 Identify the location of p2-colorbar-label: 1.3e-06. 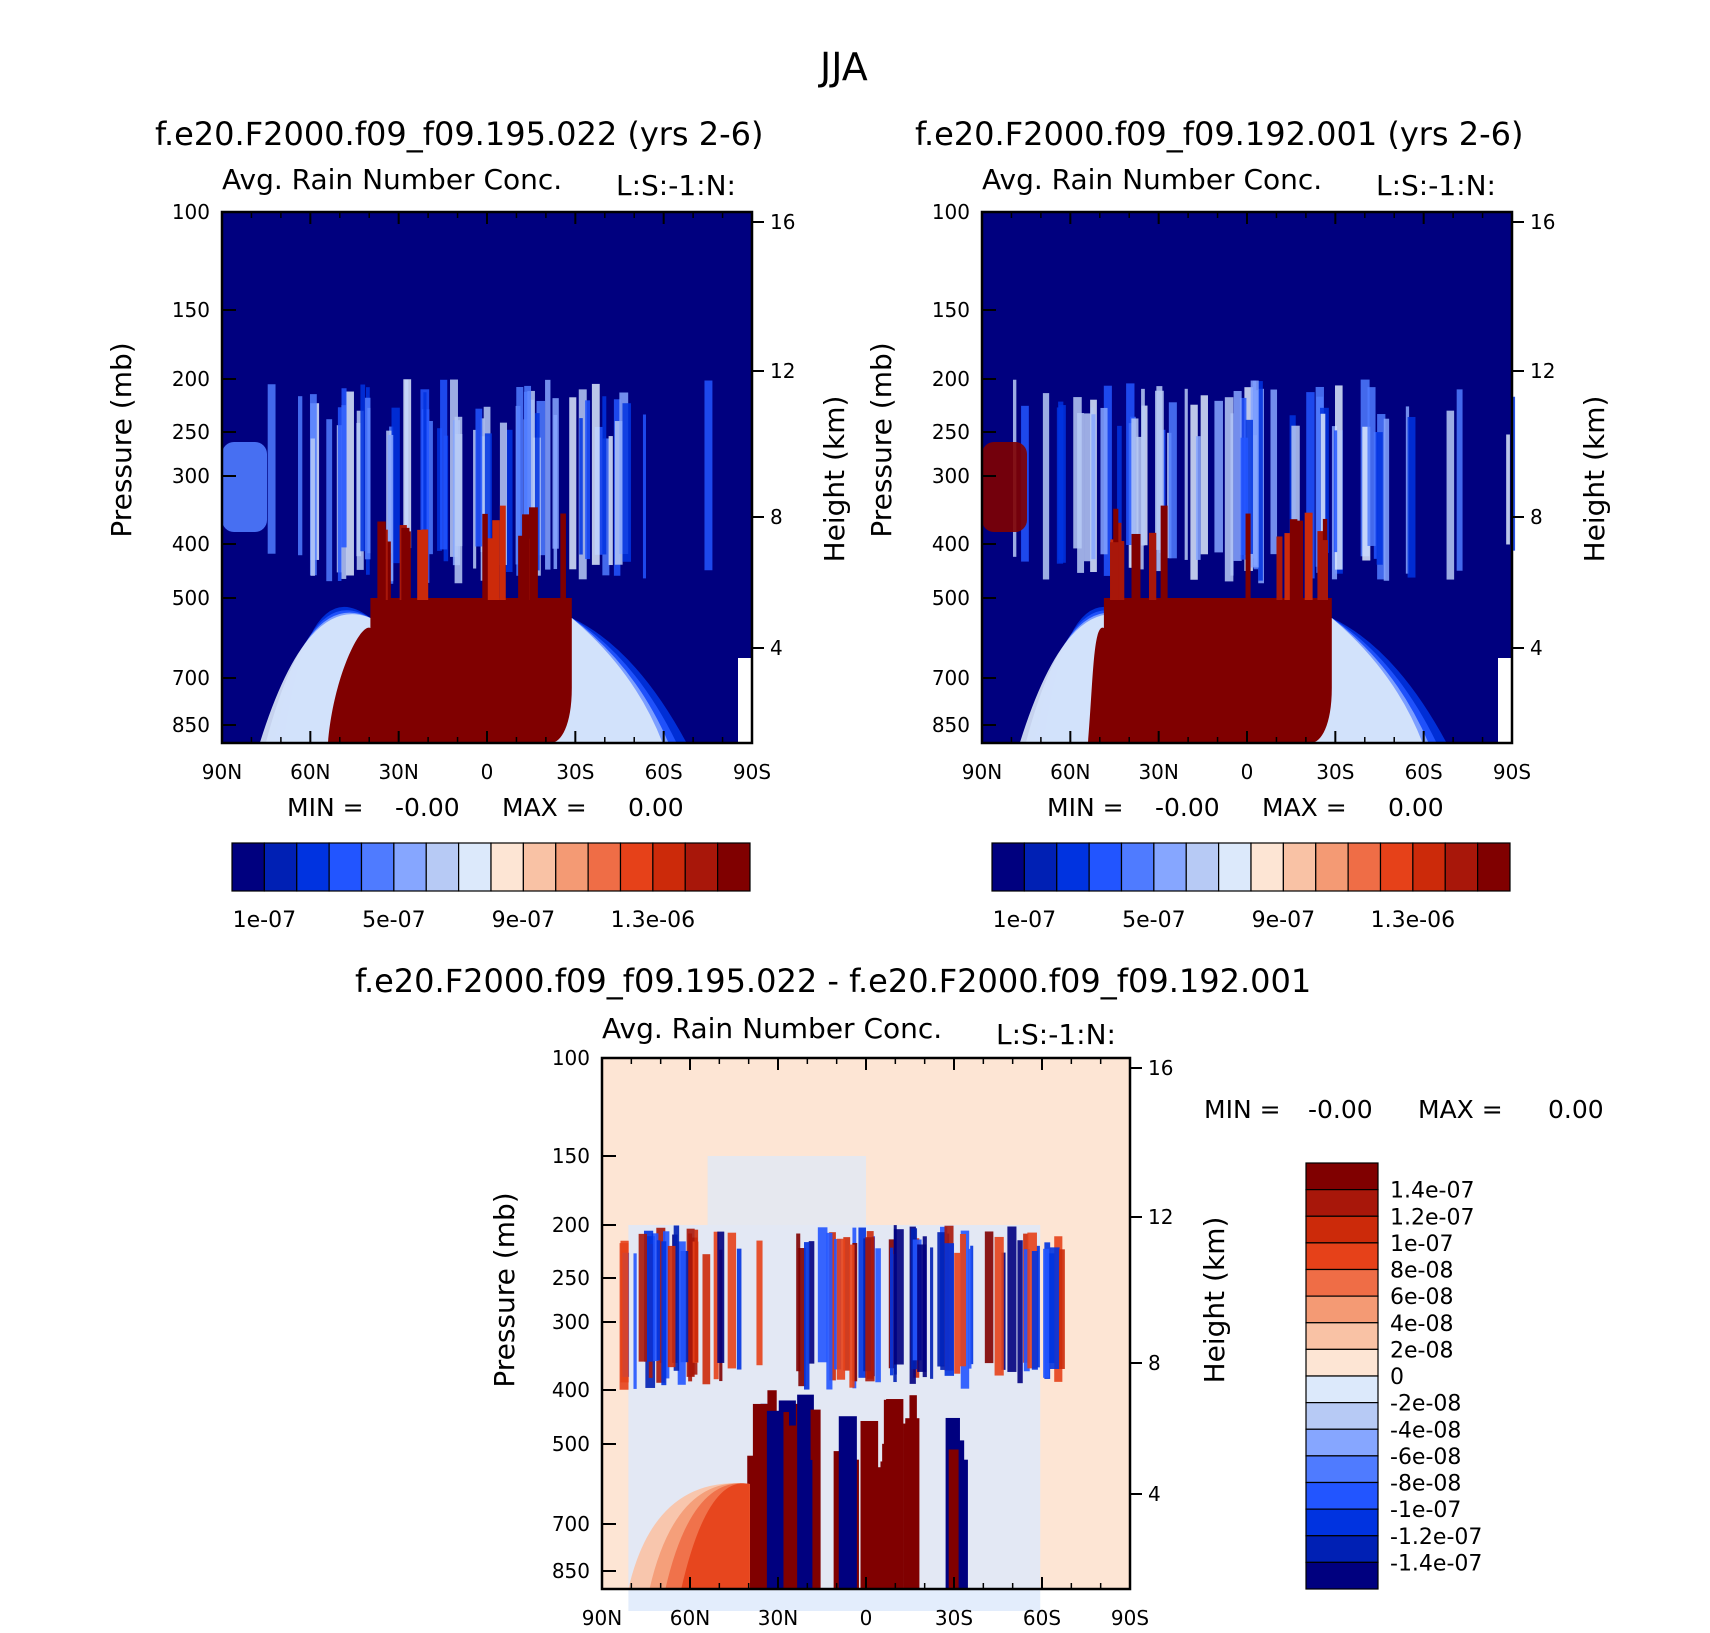
(1413, 920).